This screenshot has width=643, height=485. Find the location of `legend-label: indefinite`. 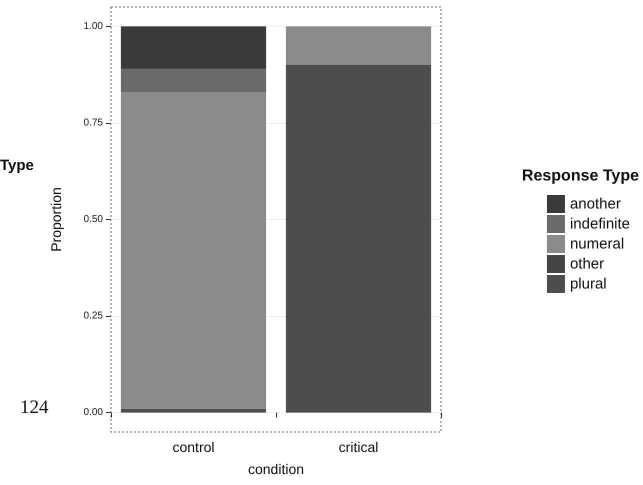

legend-label: indefinite is located at coordinates (600, 224).